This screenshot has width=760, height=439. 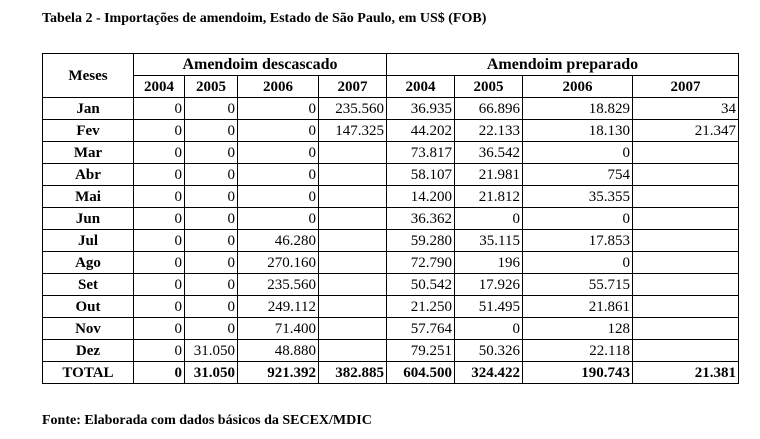 What do you see at coordinates (488, 262) in the screenshot?
I see `value-cell: 196` at bounding box center [488, 262].